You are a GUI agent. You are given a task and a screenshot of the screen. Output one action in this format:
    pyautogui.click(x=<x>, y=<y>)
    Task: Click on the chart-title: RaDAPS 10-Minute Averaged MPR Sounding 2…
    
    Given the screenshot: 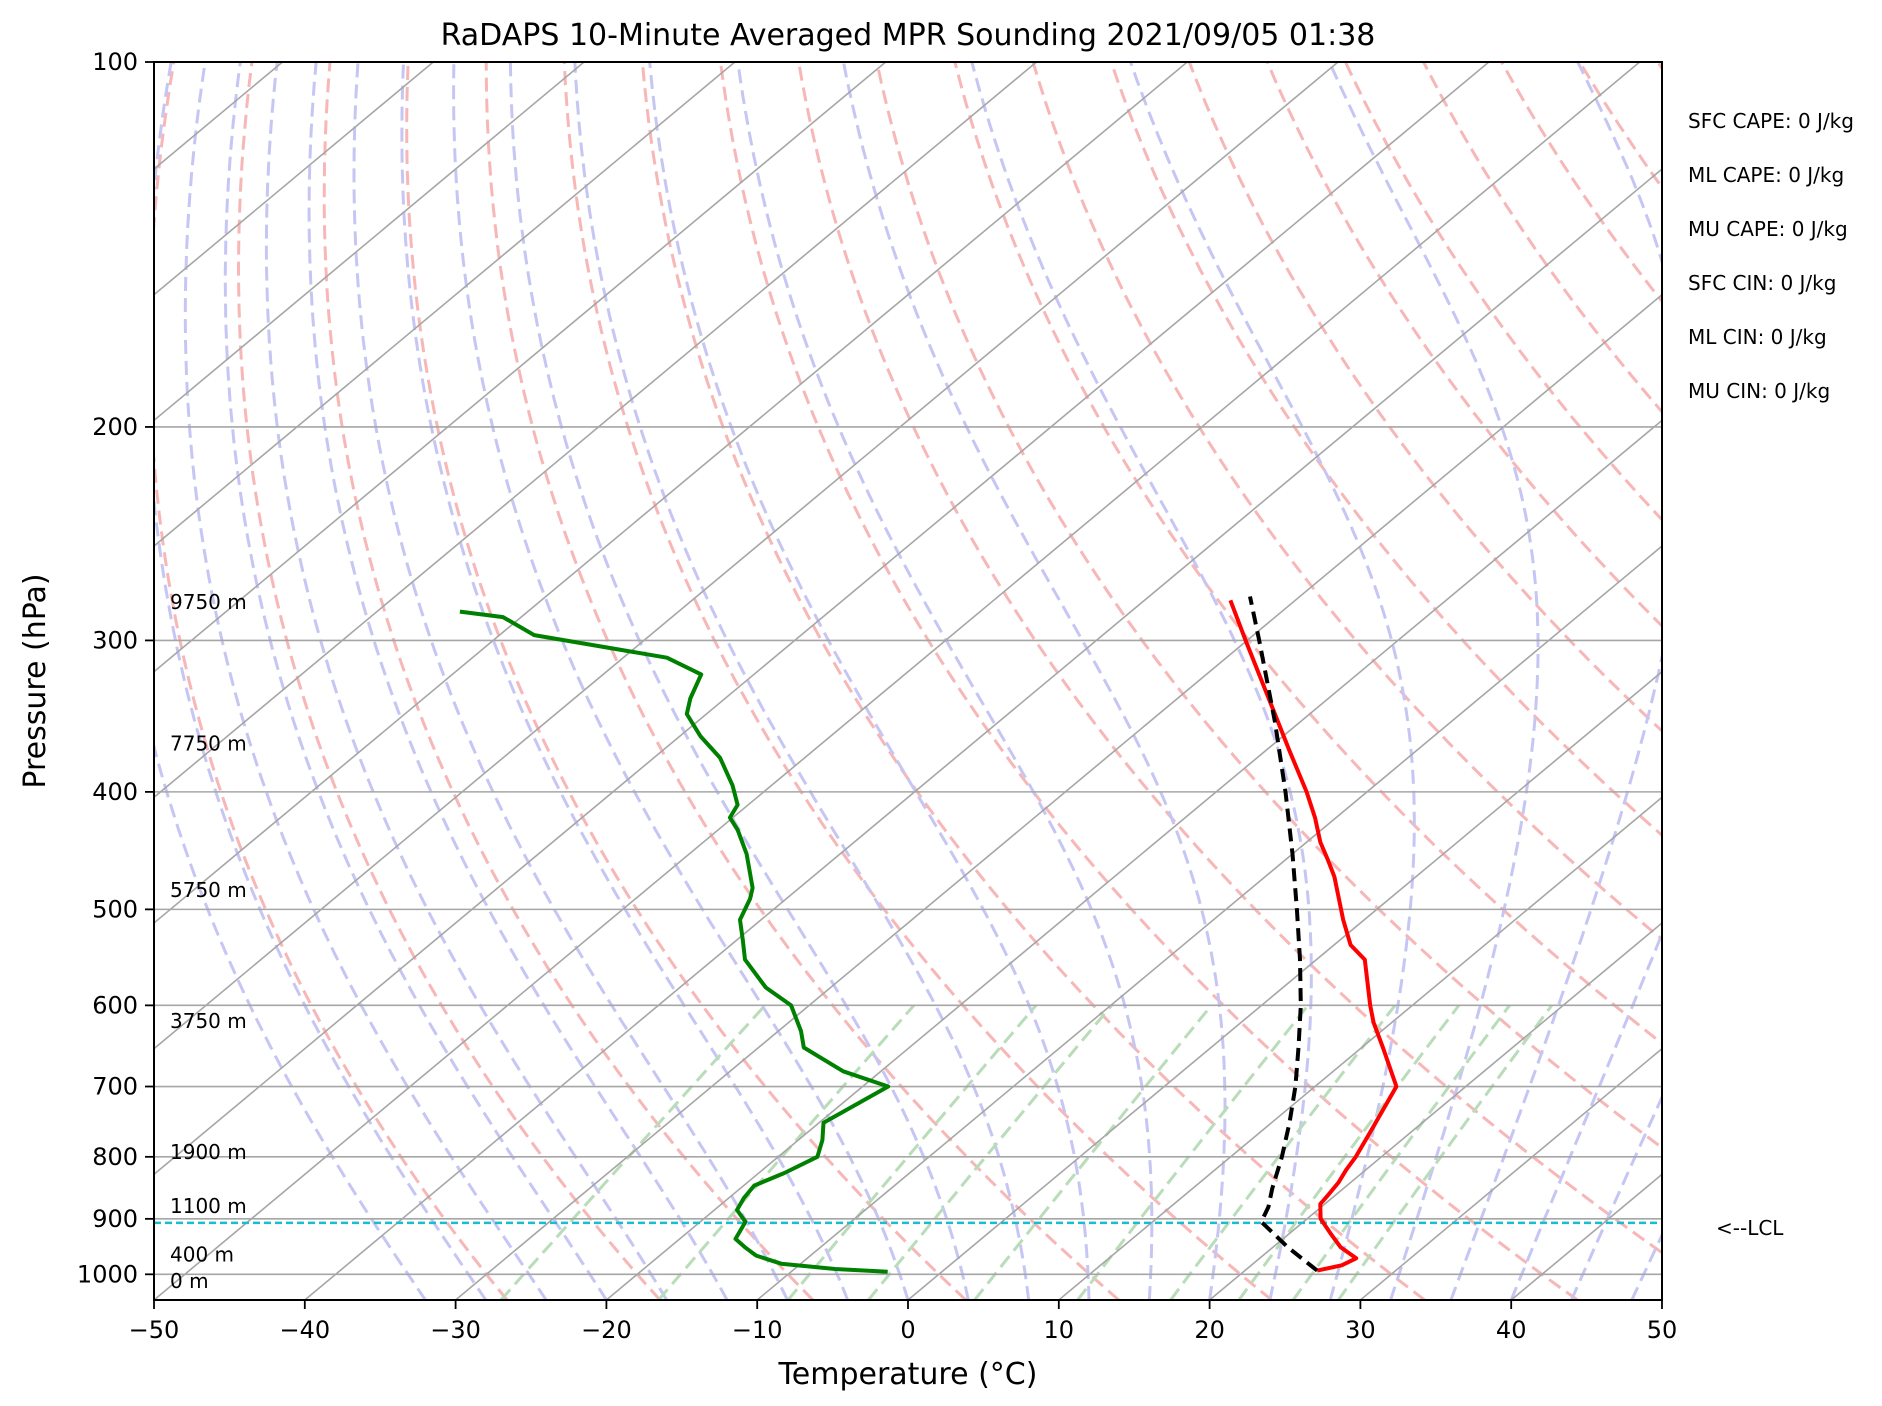 What is the action you would take?
    pyautogui.click(x=908, y=35)
    